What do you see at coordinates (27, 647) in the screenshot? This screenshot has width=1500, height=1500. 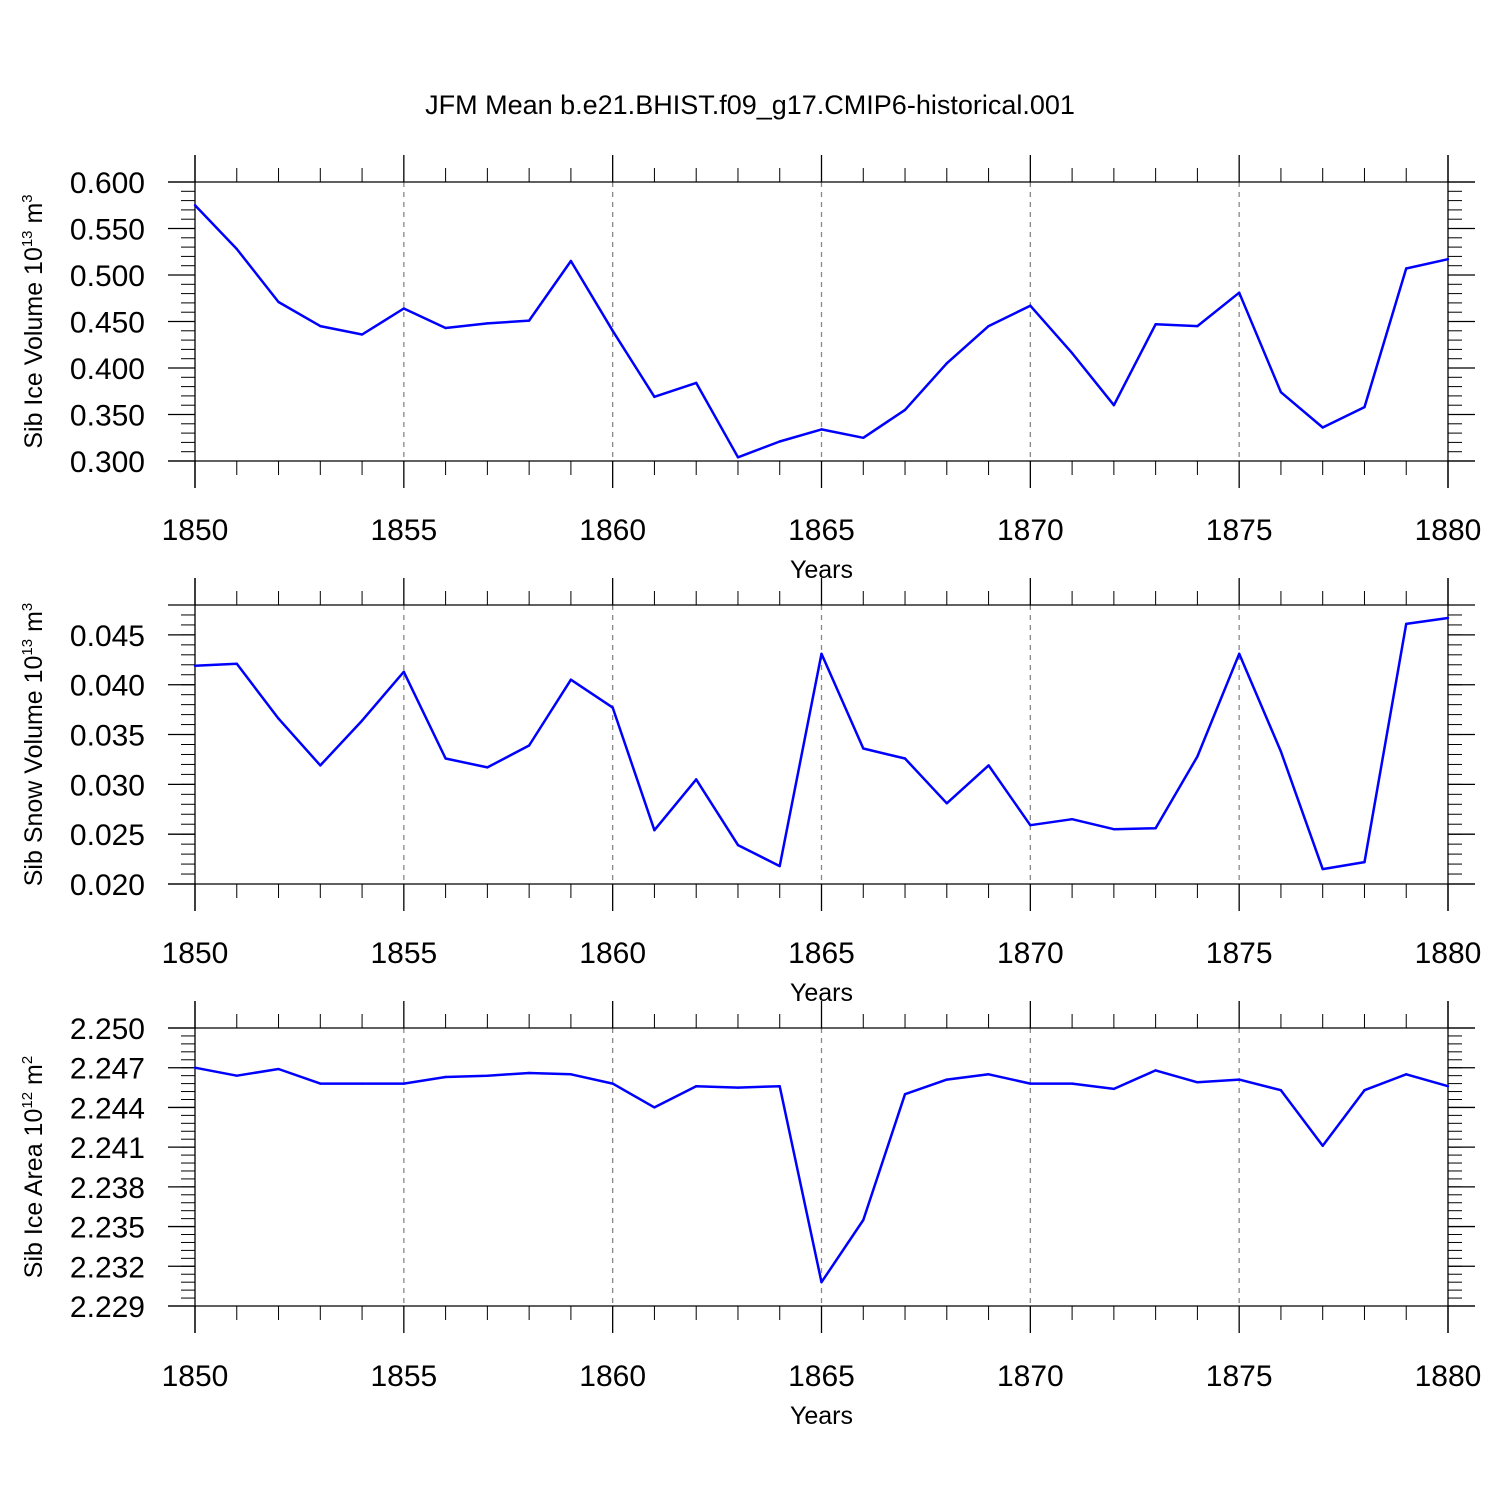 I see `y-axis-title-exponent: 13` at bounding box center [27, 647].